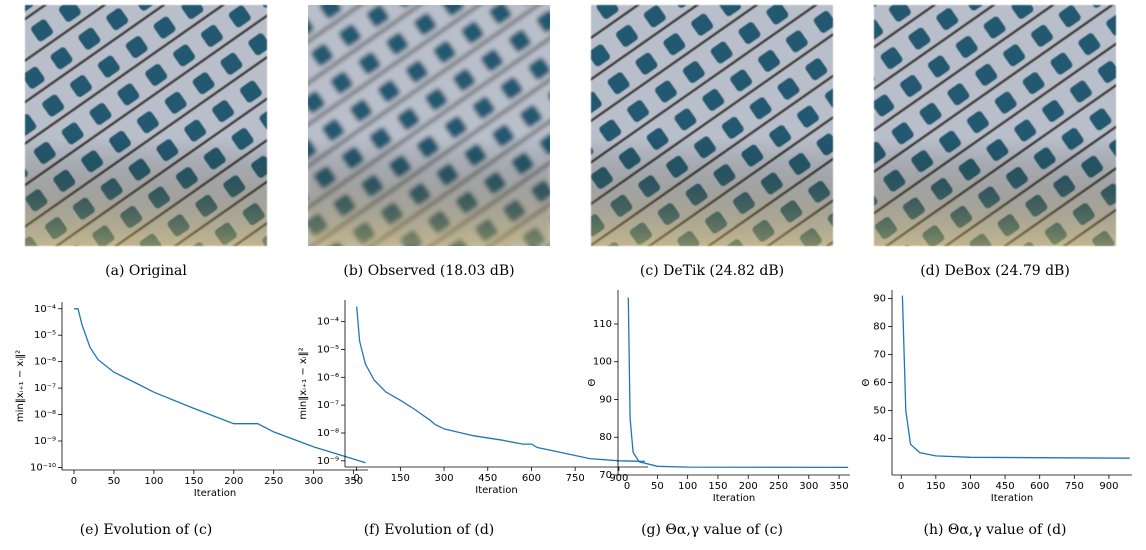 This screenshot has width=1146, height=550. I want to click on image-observed, so click(429, 125).